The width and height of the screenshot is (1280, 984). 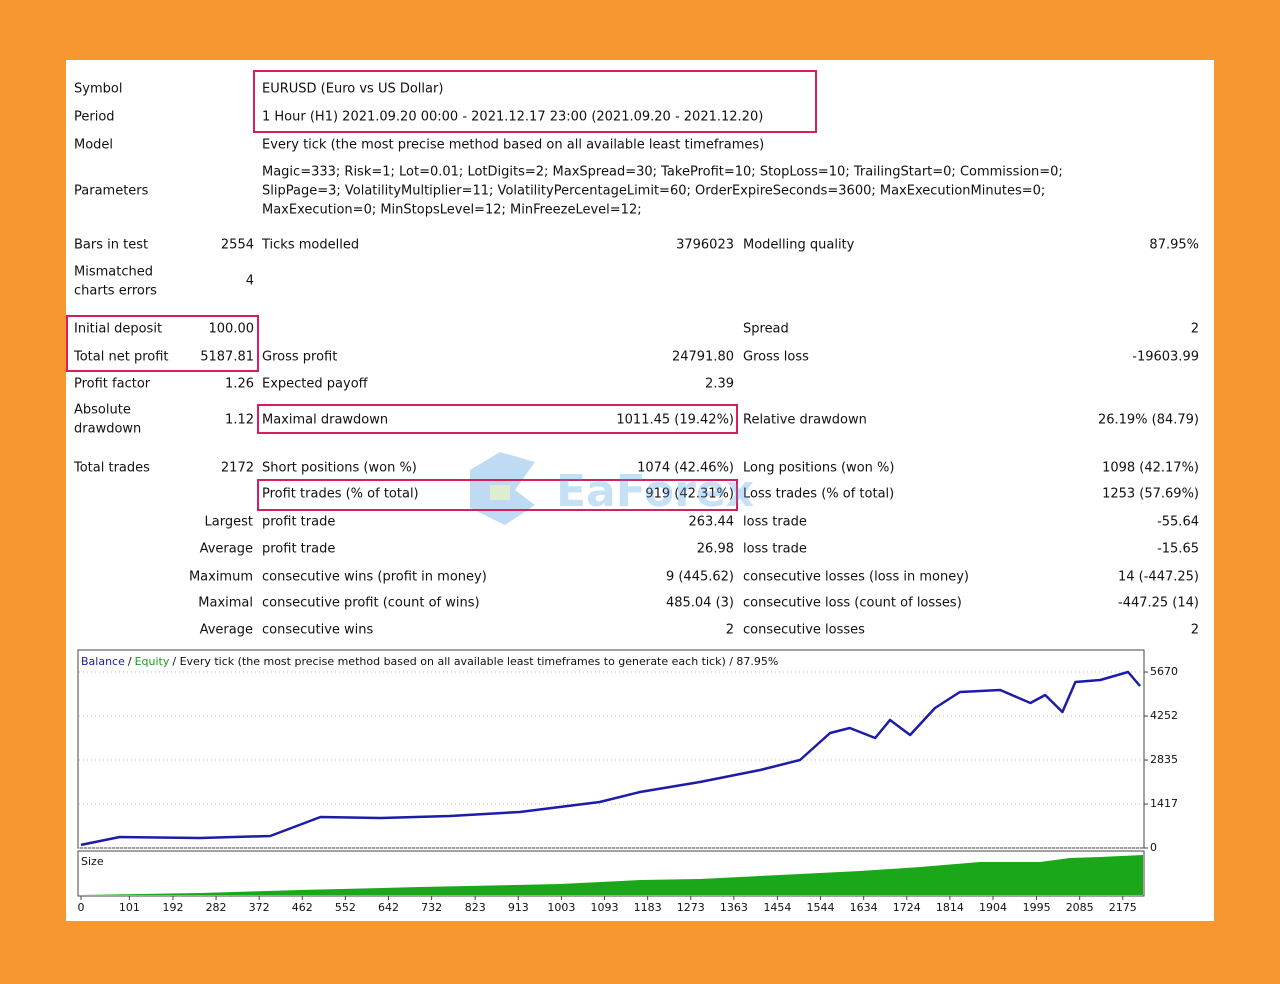 I want to click on field-value: 4, so click(x=250, y=281).